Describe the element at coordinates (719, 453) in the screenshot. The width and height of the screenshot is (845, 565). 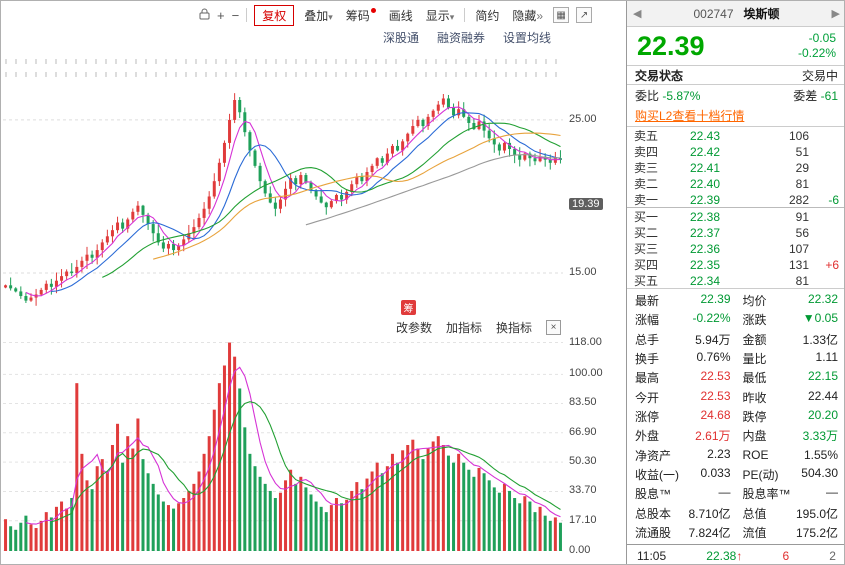
I see `stat-value: 2.23` at that location.